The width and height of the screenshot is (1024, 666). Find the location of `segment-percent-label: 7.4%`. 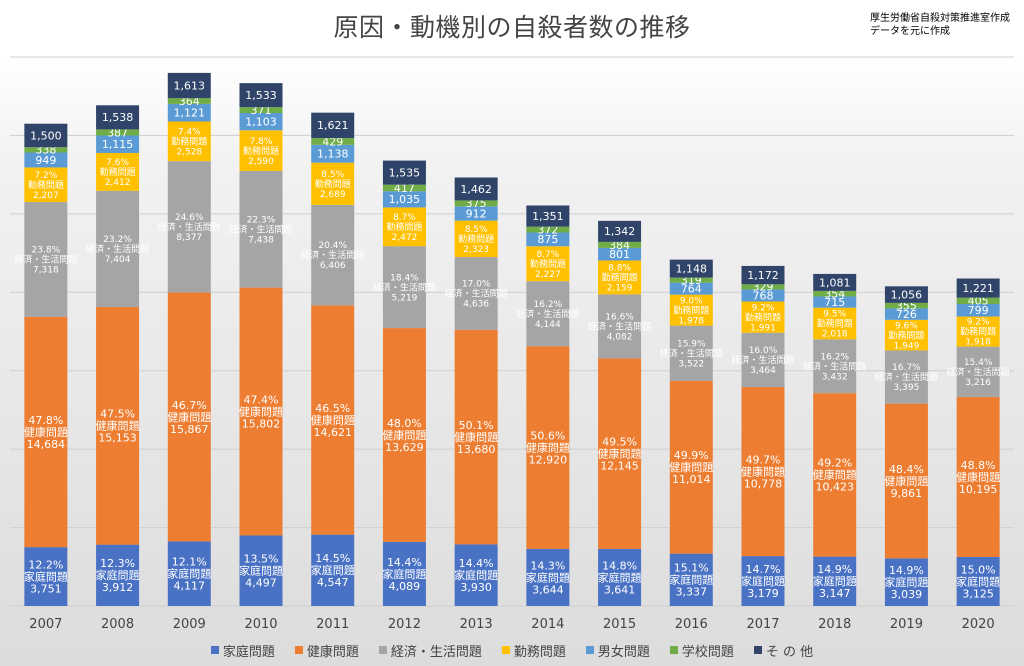

segment-percent-label: 7.4% is located at coordinates (189, 132).